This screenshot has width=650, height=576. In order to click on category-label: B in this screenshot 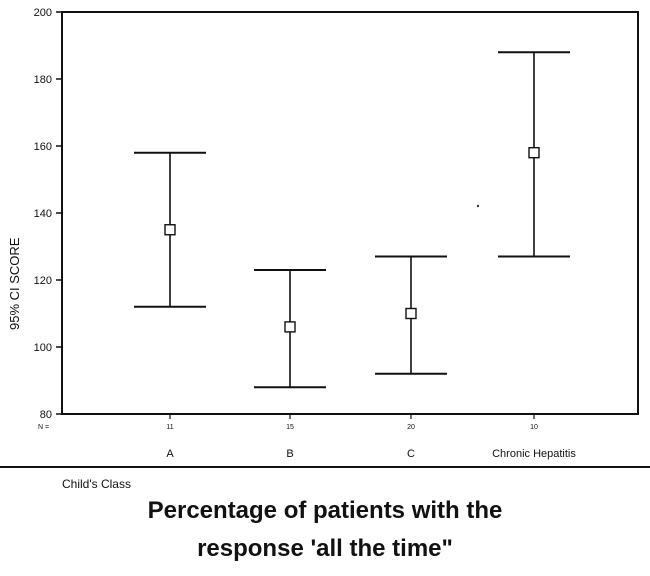, I will do `click(289, 454)`.